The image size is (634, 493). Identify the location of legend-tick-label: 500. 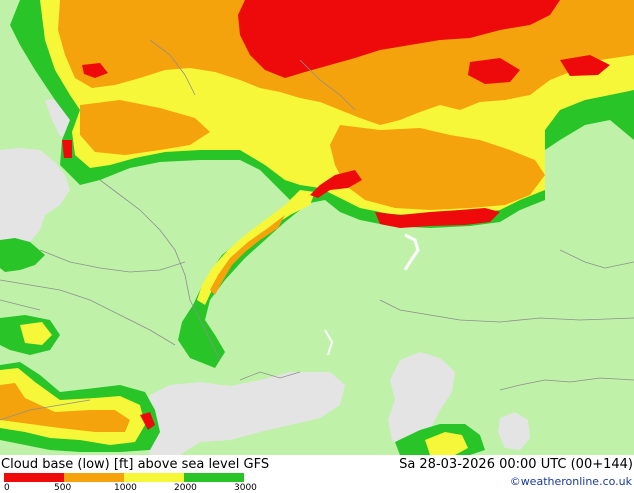
(63, 488).